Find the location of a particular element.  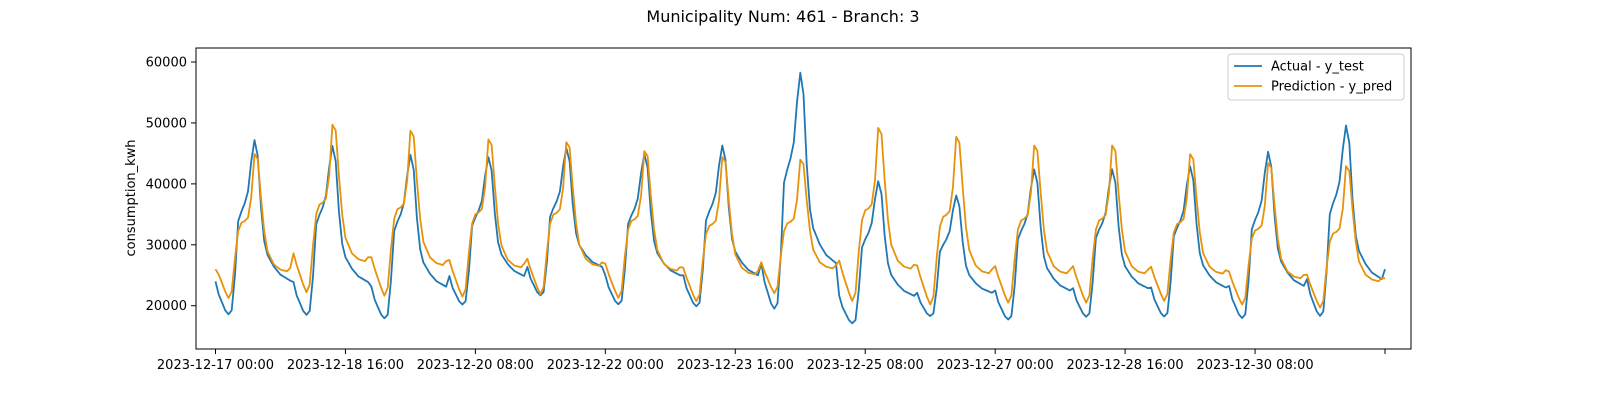

legend: Actual - y_test Prediction - y_pred is located at coordinates (1316, 77).